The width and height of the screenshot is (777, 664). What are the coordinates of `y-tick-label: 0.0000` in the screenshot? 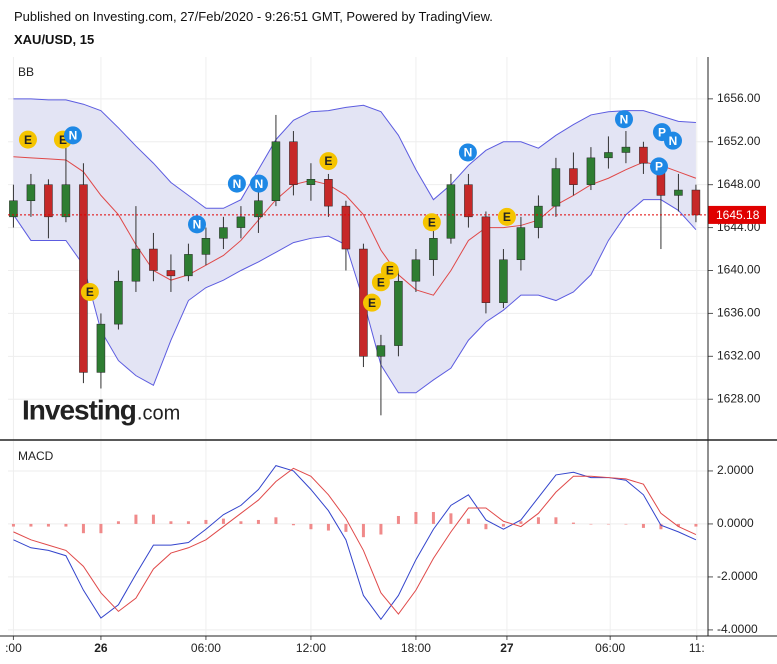 It's located at (735, 523).